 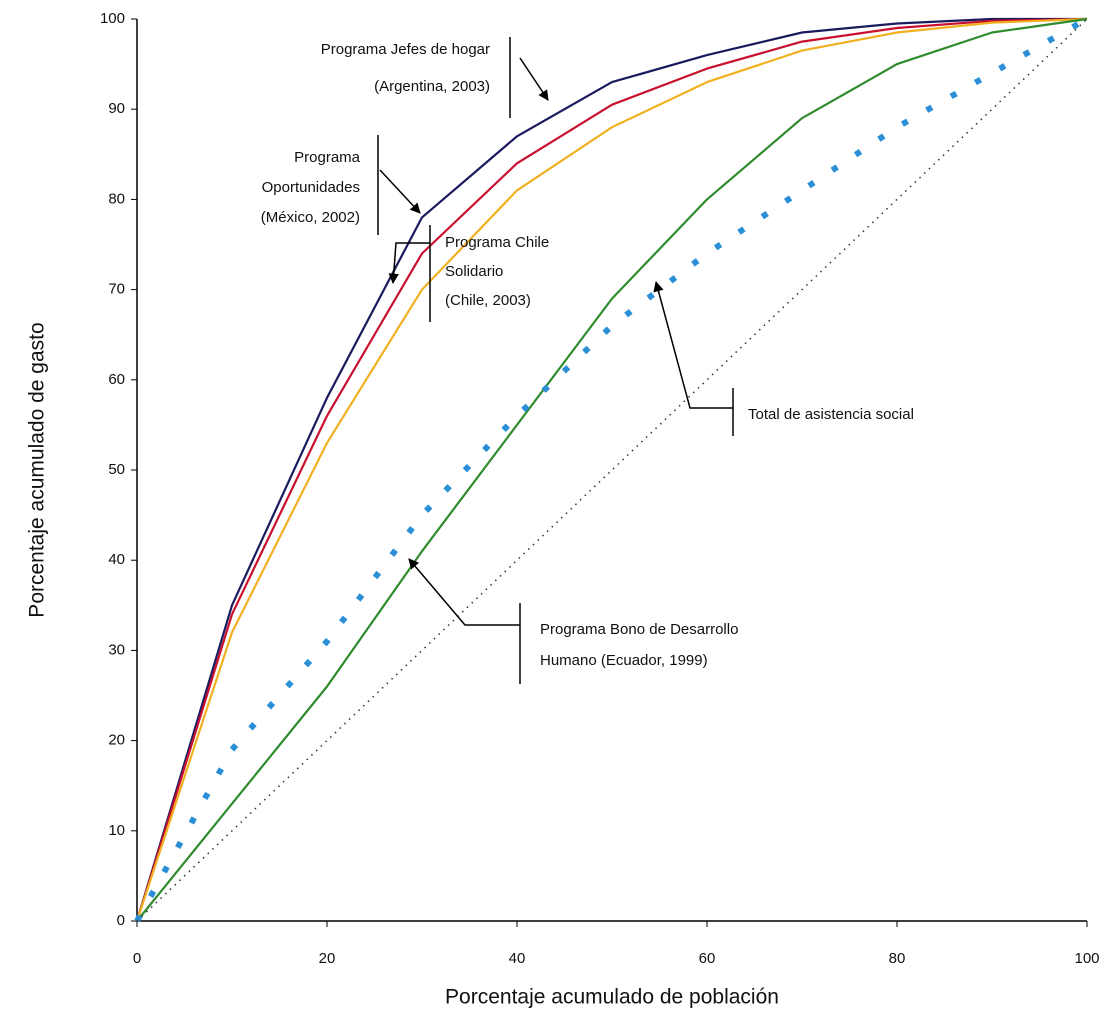 I want to click on x-tick-label: 20, so click(x=327, y=958).